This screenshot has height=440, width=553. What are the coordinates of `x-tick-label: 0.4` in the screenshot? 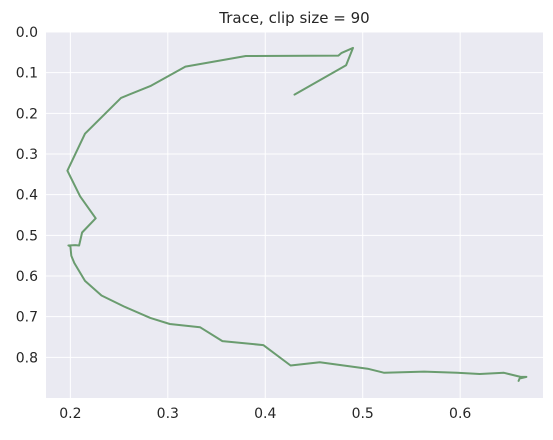 It's located at (265, 414).